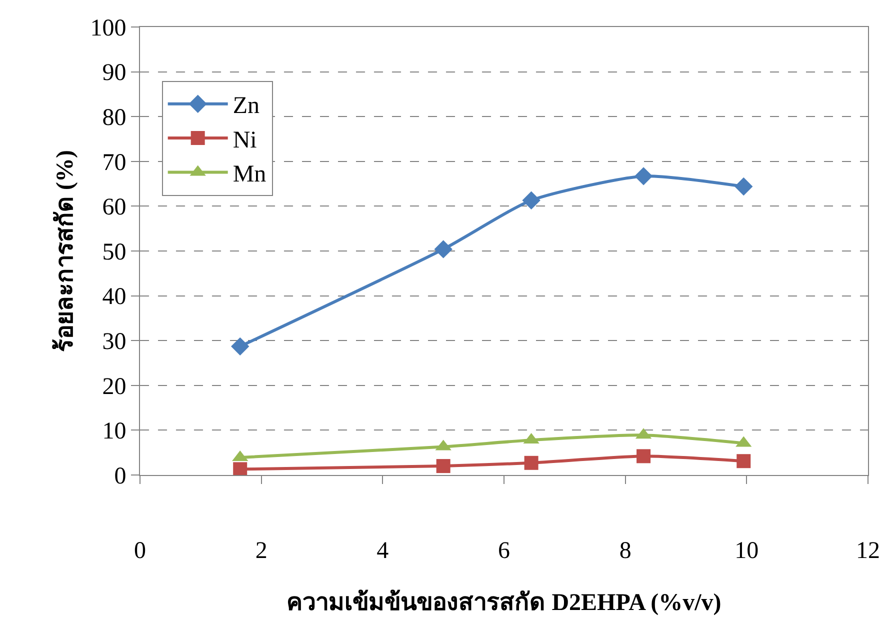  I want to click on legend-label: Zn, so click(246, 106).